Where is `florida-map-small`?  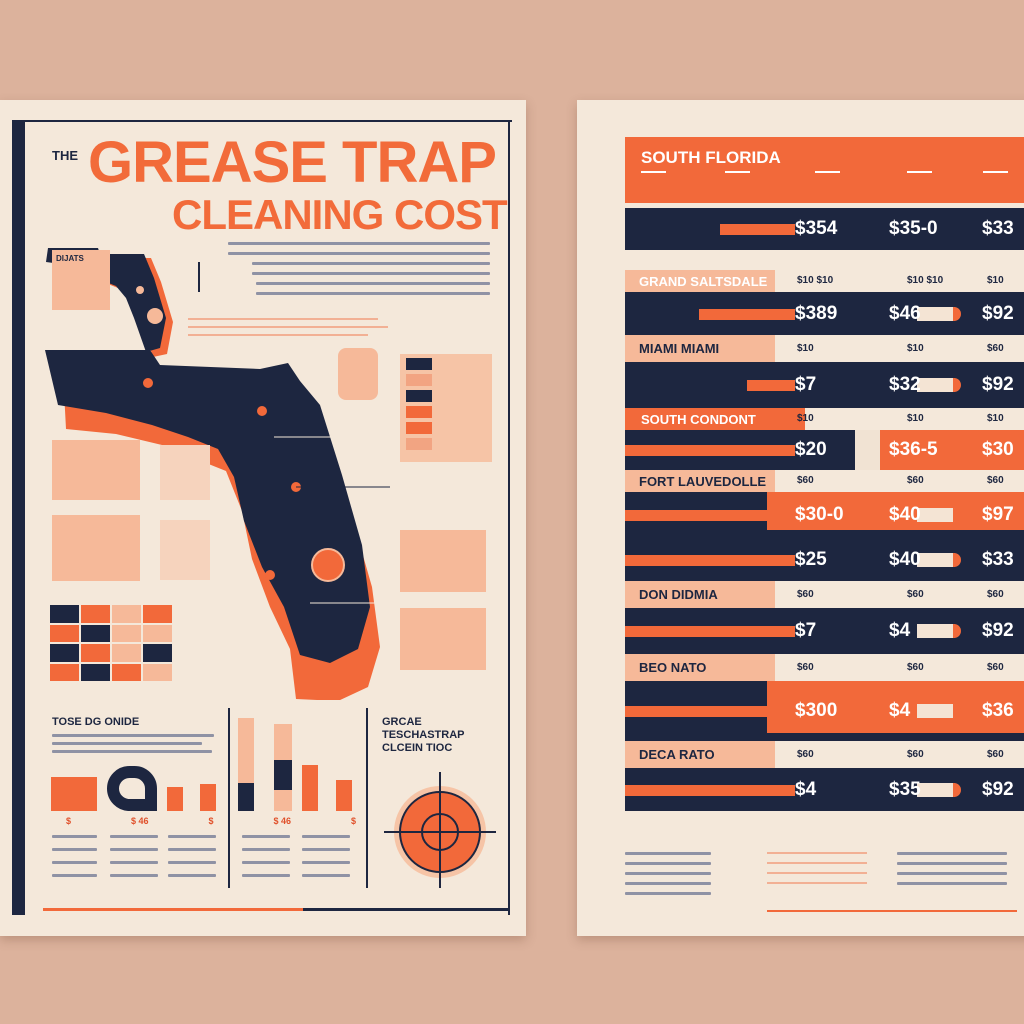
florida-map-small is located at coordinates (109, 302).